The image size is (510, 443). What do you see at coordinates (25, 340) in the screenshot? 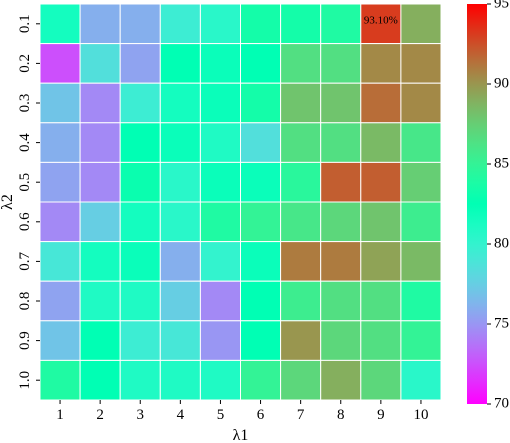
I see `y-tick-label: 0.9` at bounding box center [25, 340].